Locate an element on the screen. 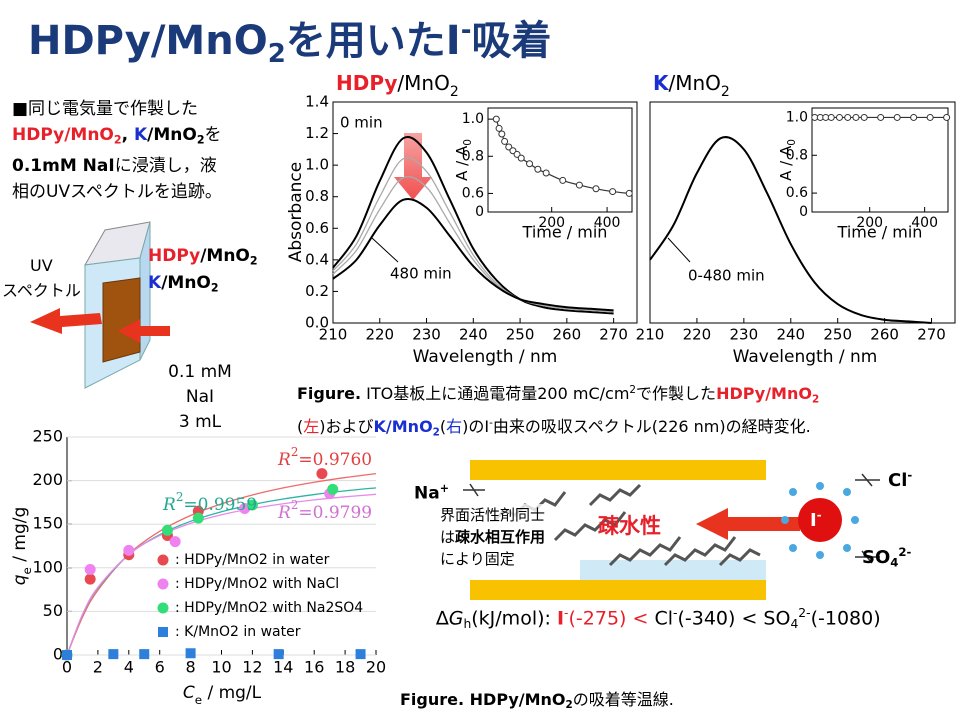 The height and width of the screenshot is (720, 960). y-tick-label: 200 is located at coordinates (47, 479).